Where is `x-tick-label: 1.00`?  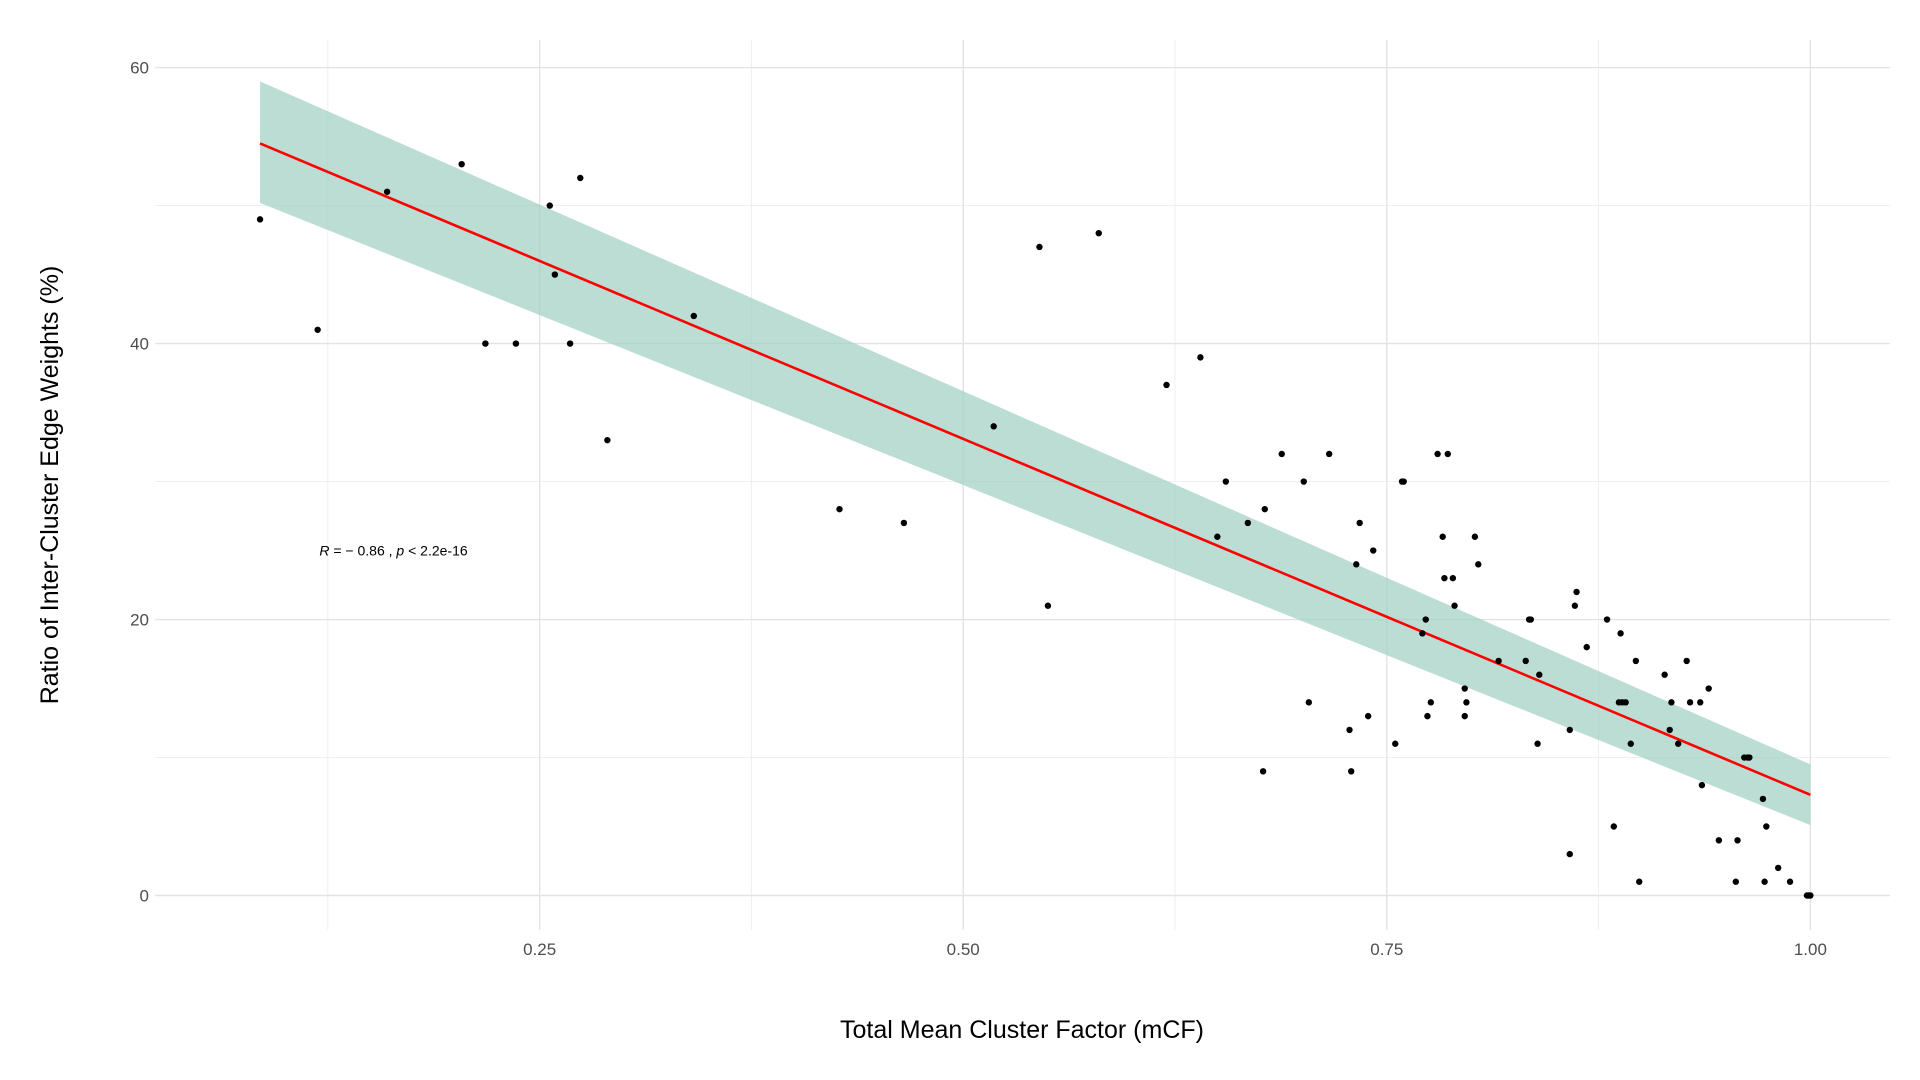
x-tick-label: 1.00 is located at coordinates (1810, 949).